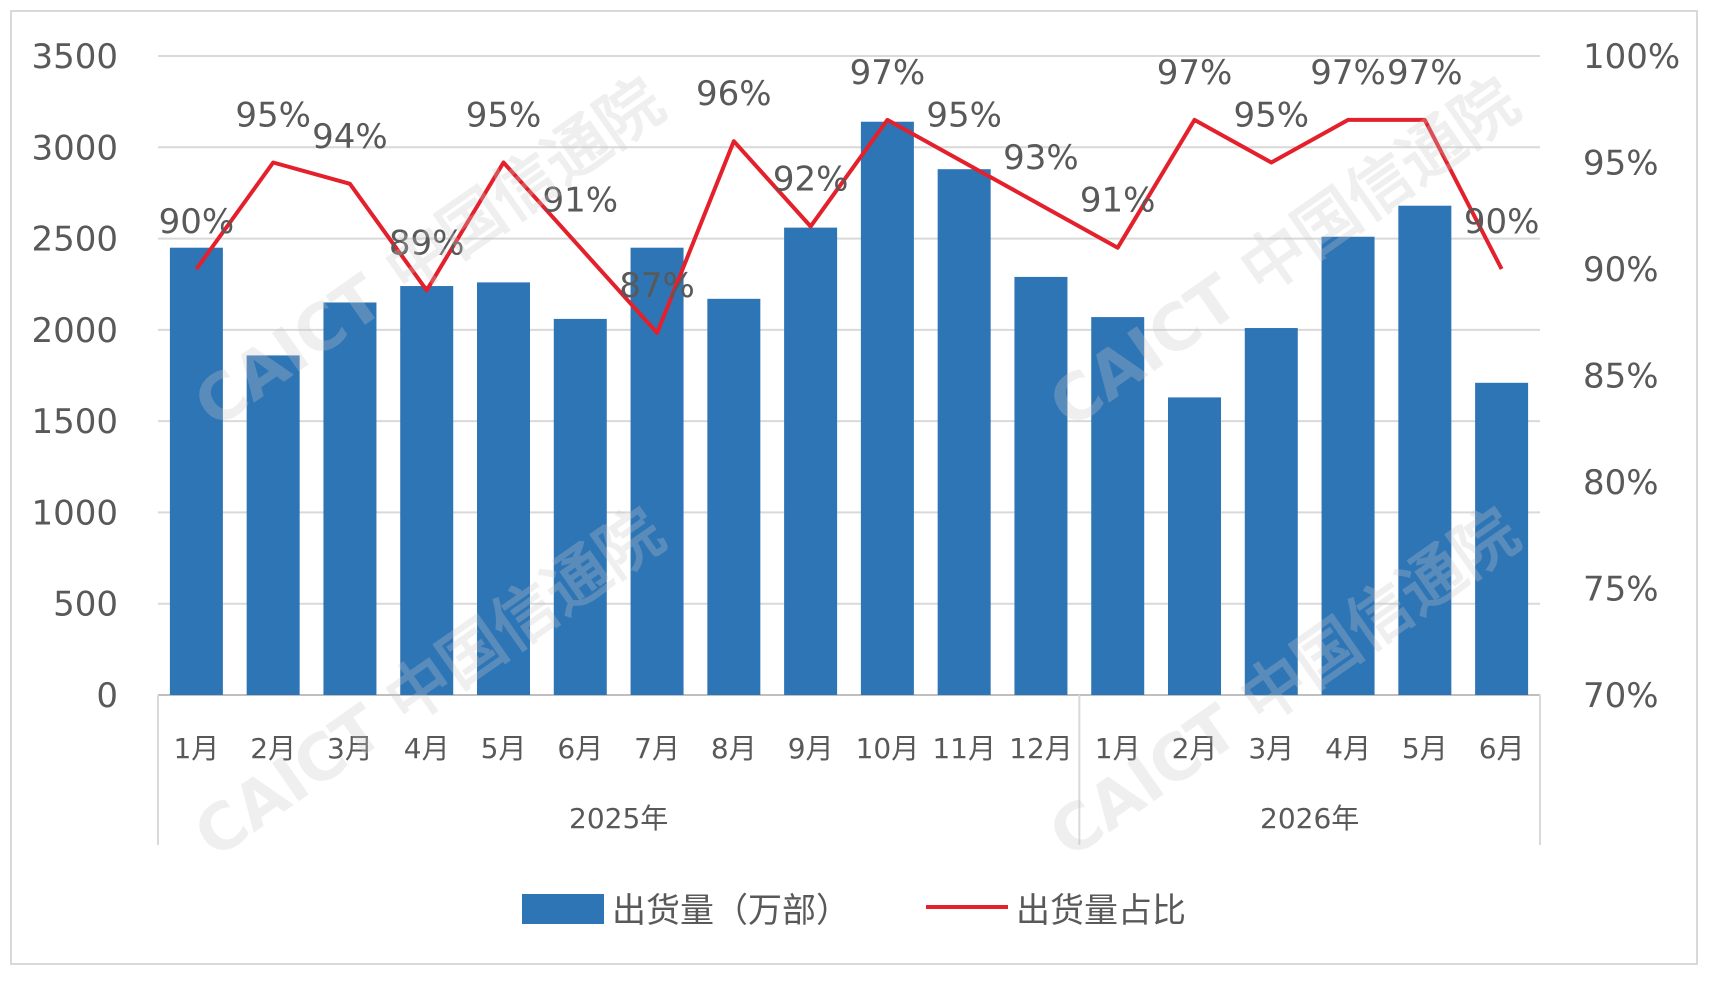 The image size is (1711, 981). What do you see at coordinates (1621, 696) in the screenshot?
I see `right-tick-label: 70%` at bounding box center [1621, 696].